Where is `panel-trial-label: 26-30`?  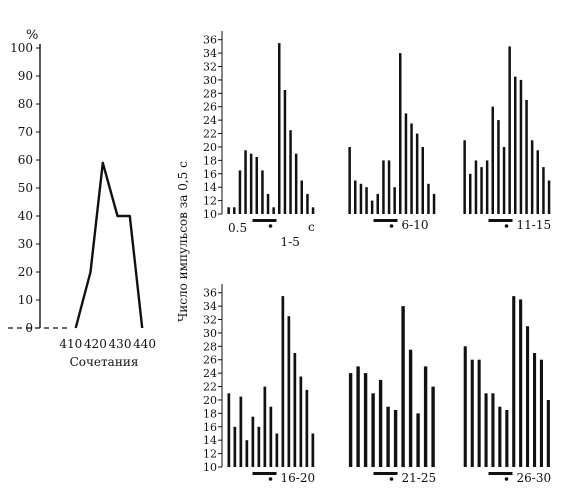 panel-trial-label: 26-30 is located at coordinates (534, 478).